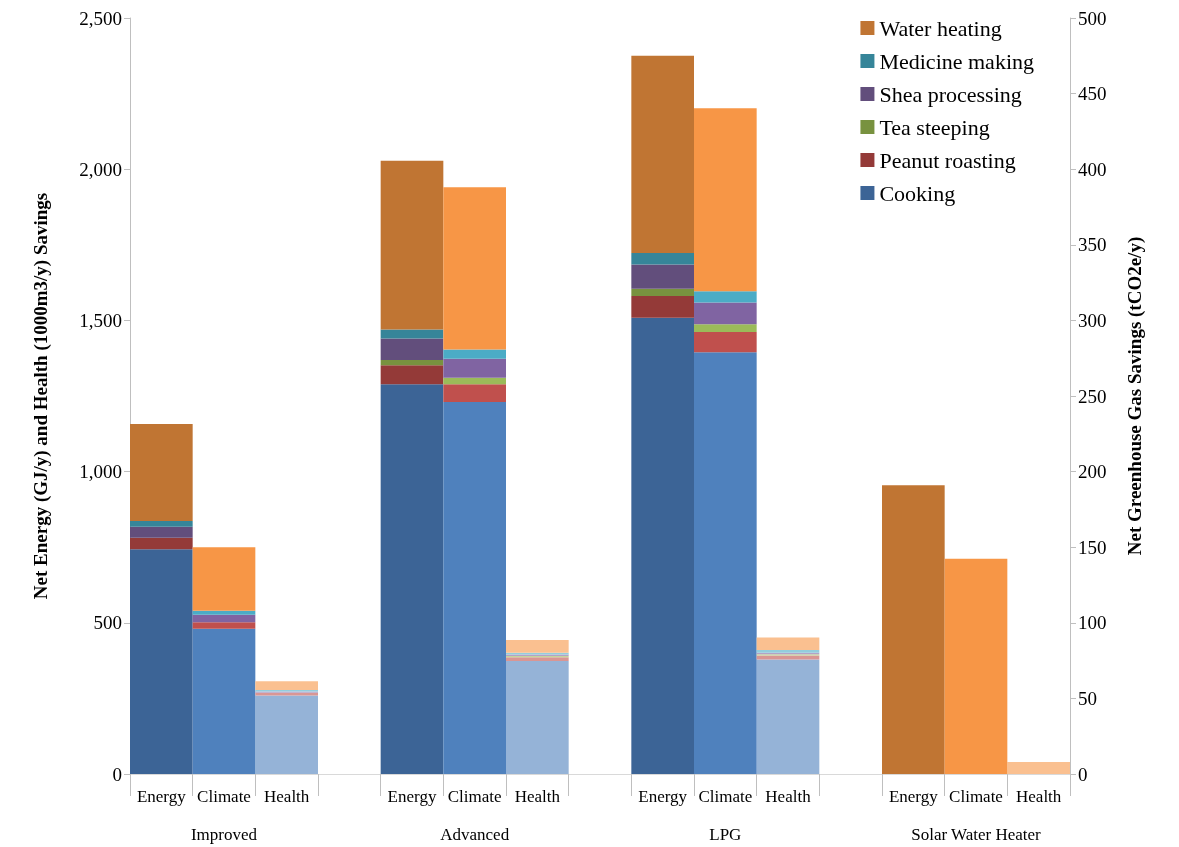  I want to click on y2-tick-label: 150, so click(1092, 547).